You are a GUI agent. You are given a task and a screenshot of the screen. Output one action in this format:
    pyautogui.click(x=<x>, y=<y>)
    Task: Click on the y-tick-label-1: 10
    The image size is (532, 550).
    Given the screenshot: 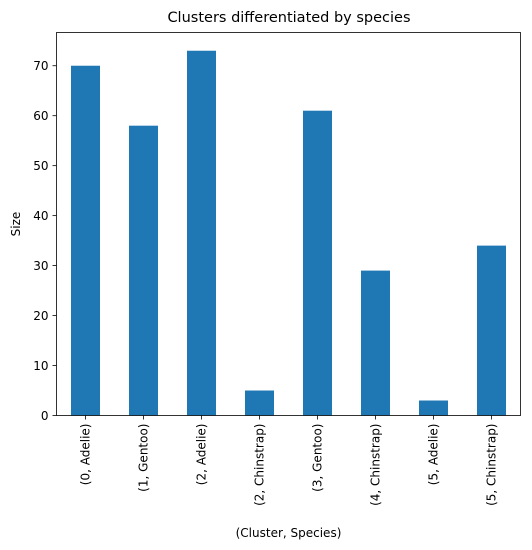 What is the action you would take?
    pyautogui.click(x=40, y=366)
    